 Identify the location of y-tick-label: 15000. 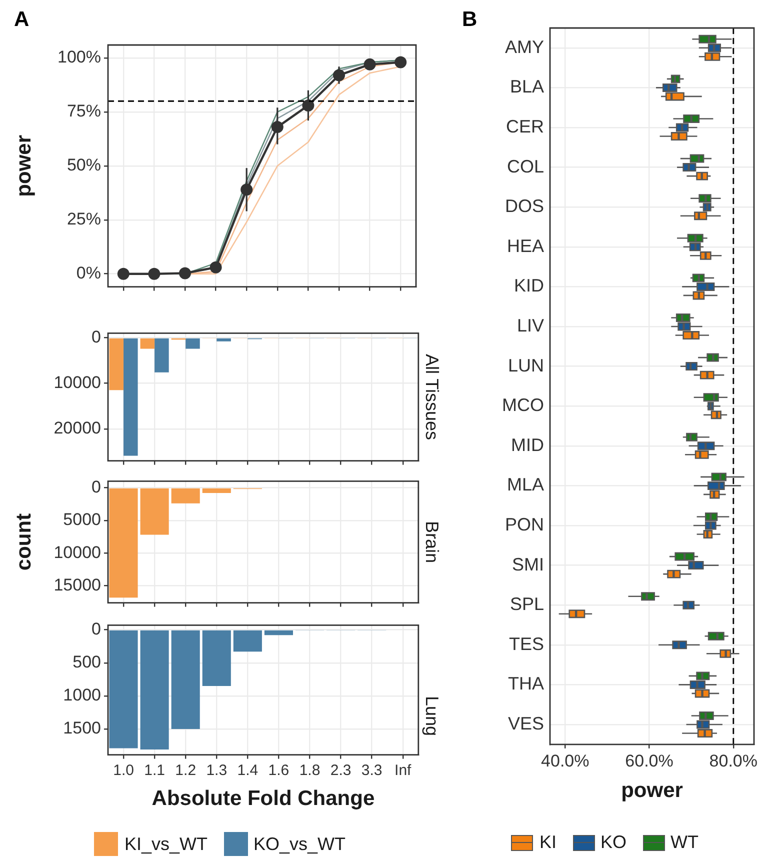
(77, 584).